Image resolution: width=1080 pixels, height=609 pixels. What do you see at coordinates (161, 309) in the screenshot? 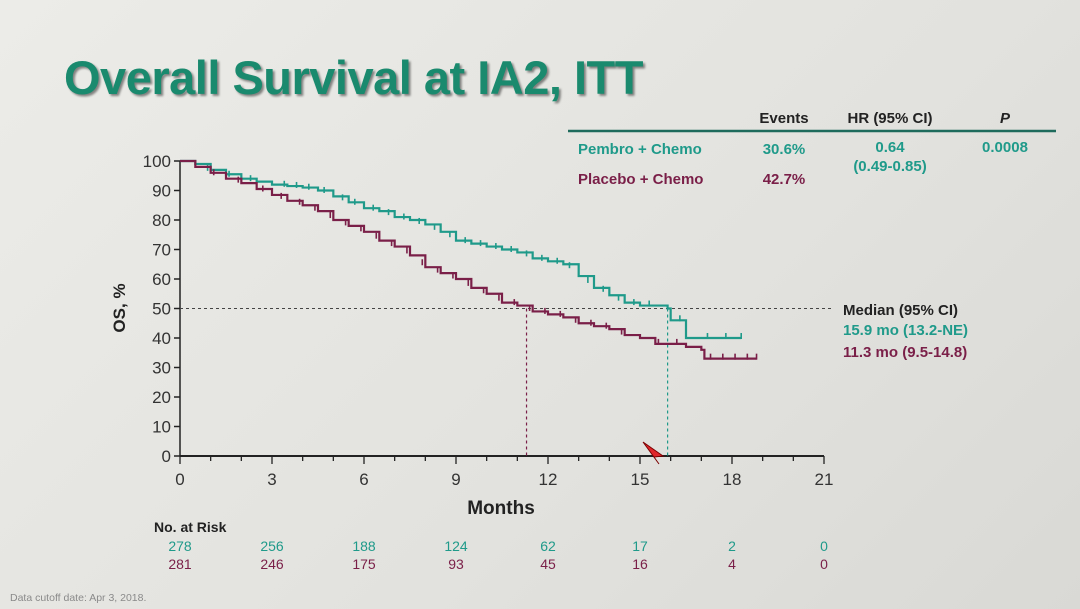
I see `y-tick-label-50: 50` at bounding box center [161, 309].